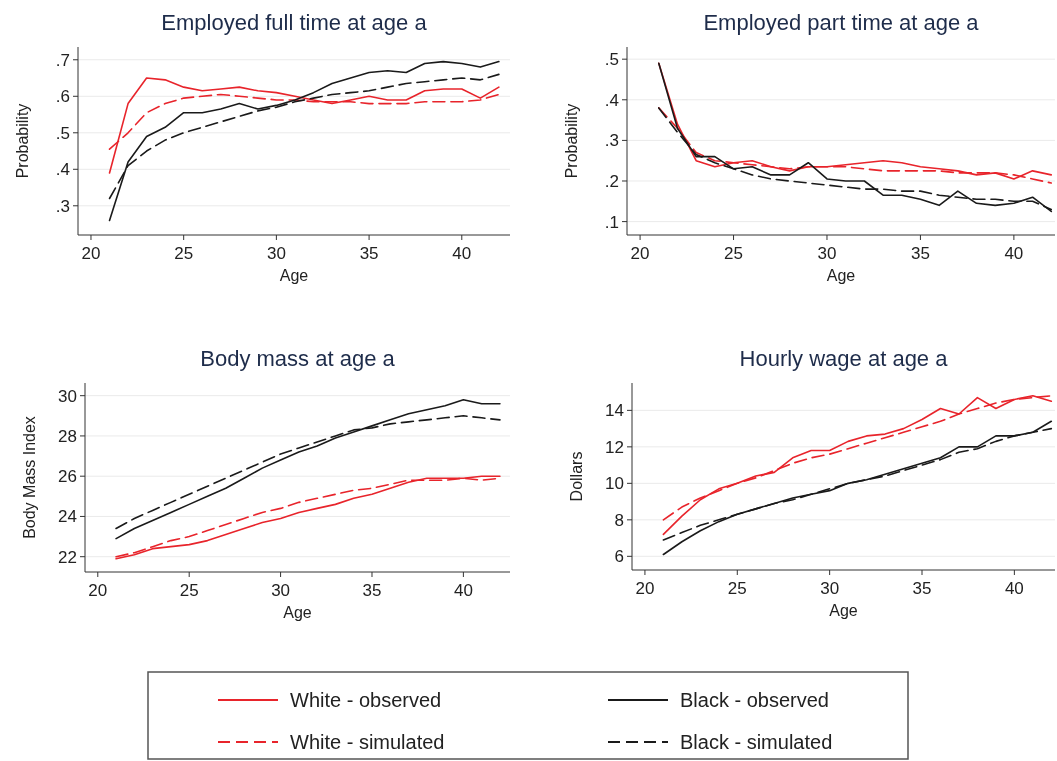 The height and width of the screenshot is (761, 1057). What do you see at coordinates (62, 97) in the screenshot?
I see `y-tick-label: .6` at bounding box center [62, 97].